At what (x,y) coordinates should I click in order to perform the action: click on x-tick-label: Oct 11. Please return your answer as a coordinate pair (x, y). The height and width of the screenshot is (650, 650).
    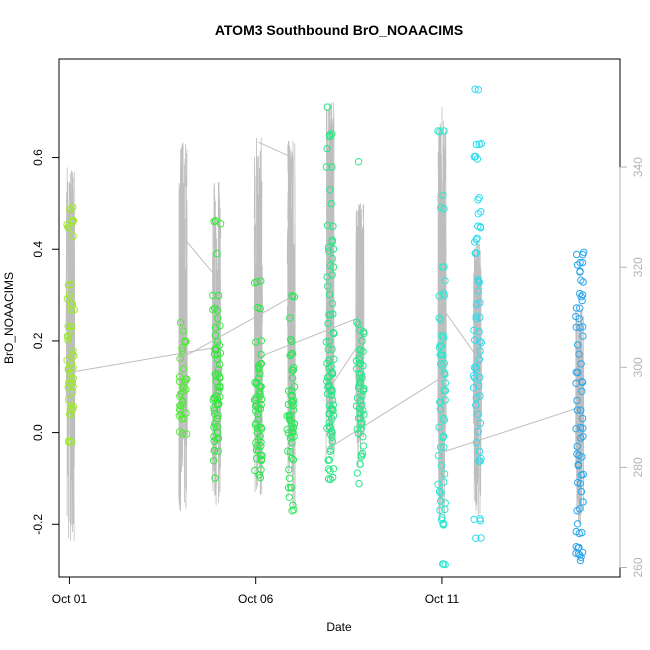
    Looking at the image, I should click on (442, 599).